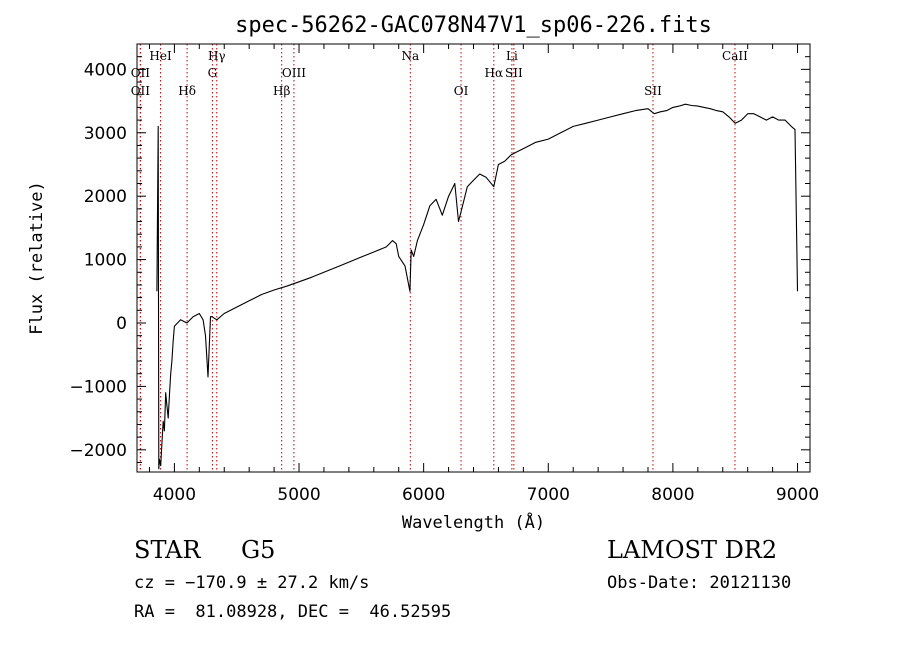 Image resolution: width=900 pixels, height=649 pixels. Describe the element at coordinates (217, 56) in the screenshot. I see `spectral-line-label: Hγ` at that location.